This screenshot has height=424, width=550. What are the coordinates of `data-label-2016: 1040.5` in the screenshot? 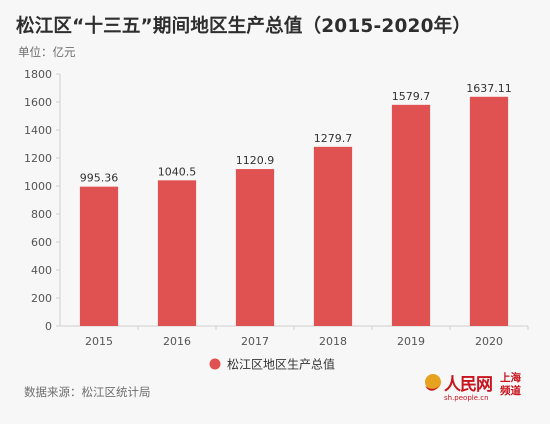 It's located at (177, 171).